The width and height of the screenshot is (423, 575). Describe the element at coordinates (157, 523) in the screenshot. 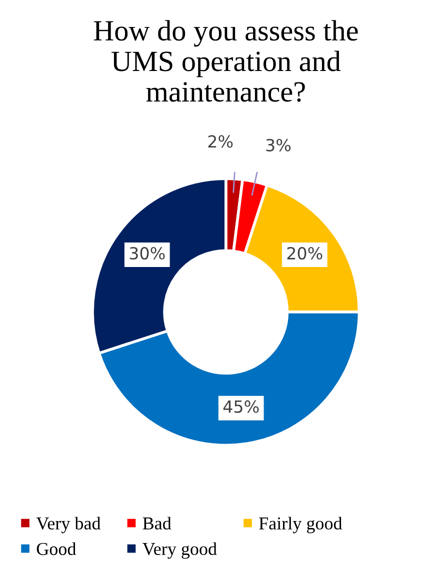

I see `legend-label: Bad` at that location.